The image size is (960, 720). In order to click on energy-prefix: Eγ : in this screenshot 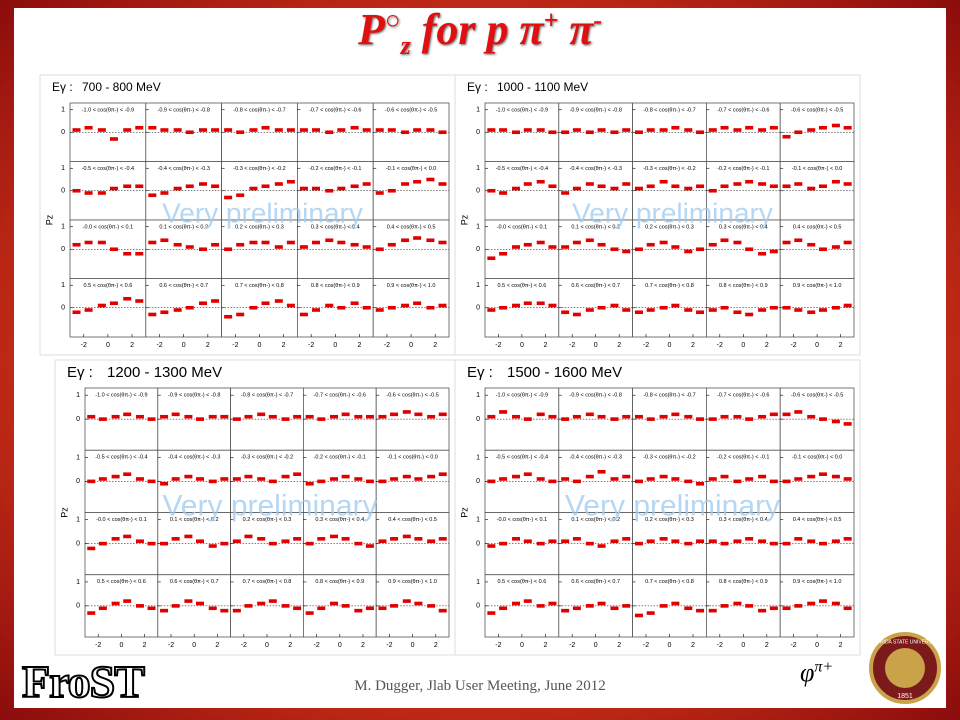, I will do `click(480, 372)`.